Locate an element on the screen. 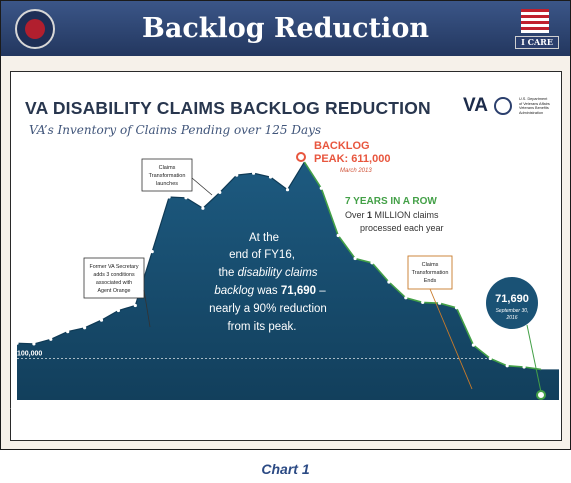  secretary-callout-line: Former VA Secretary is located at coordinates (113, 267).